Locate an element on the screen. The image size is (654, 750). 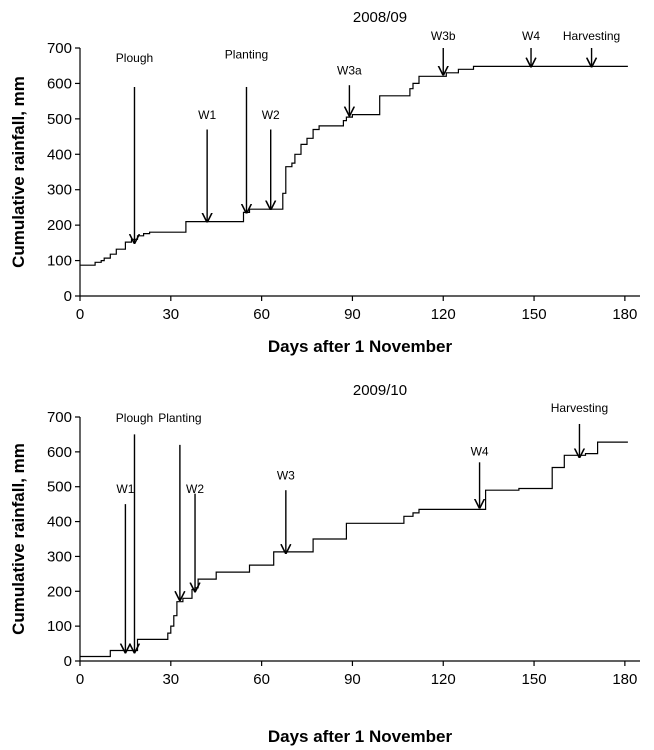
annotation-label-w3b: W3b is located at coordinates (443, 36).